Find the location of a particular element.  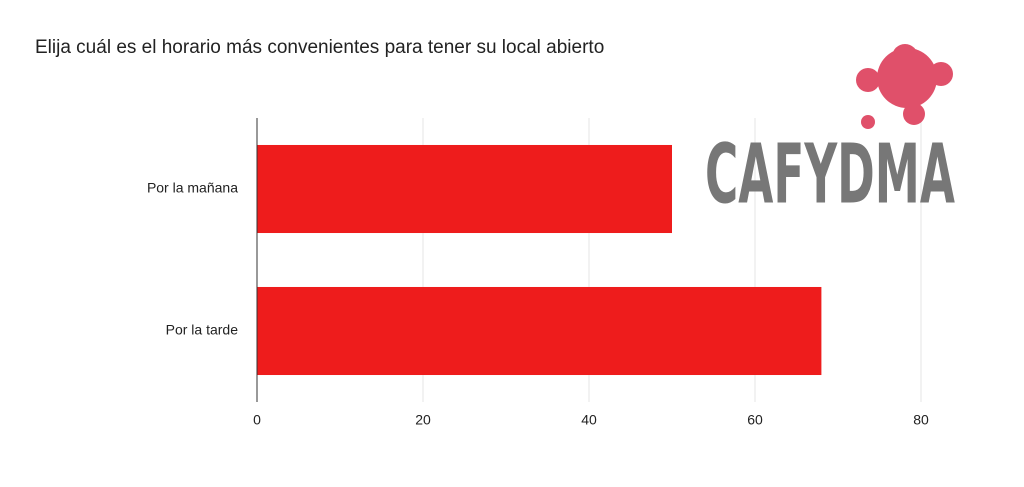

y-tick-label: Por la mañana is located at coordinates (192, 188).